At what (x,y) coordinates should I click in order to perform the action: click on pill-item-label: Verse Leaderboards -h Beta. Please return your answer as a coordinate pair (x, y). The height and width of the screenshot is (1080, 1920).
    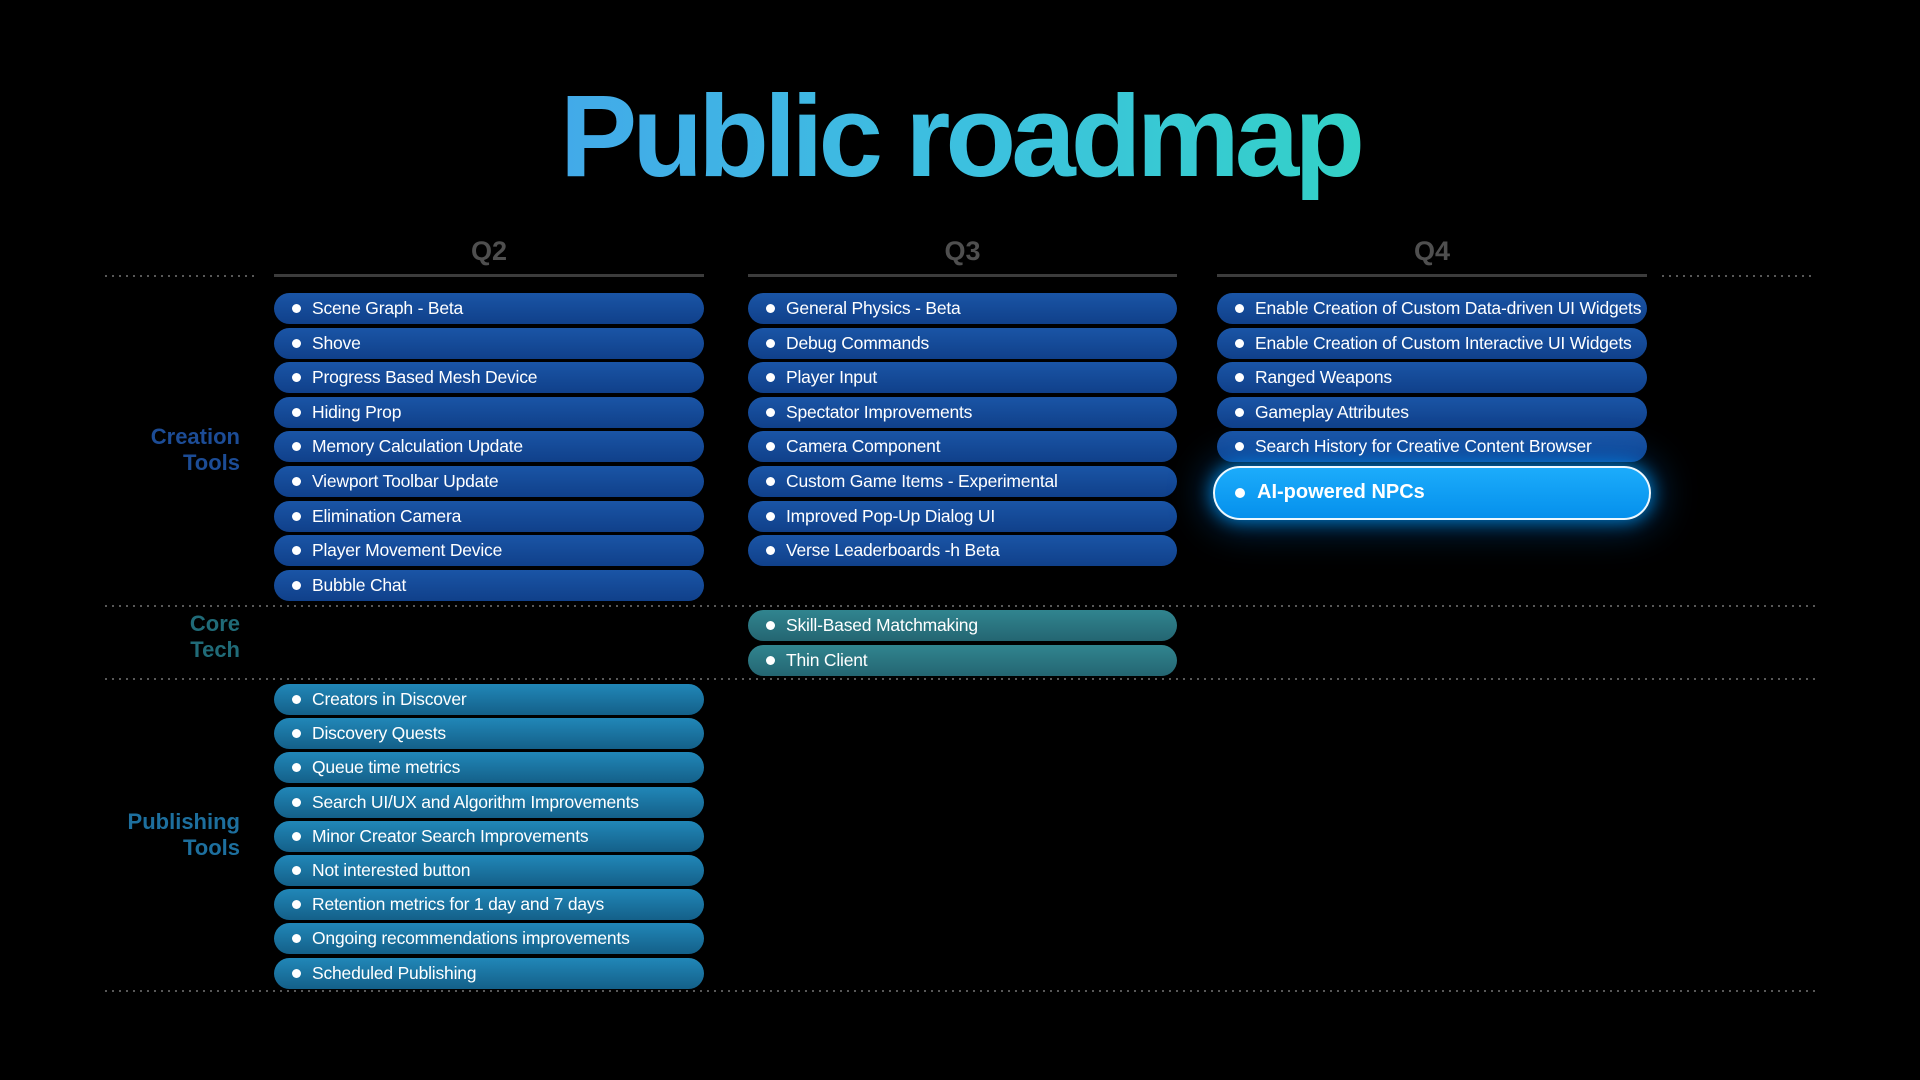
    Looking at the image, I should click on (893, 550).